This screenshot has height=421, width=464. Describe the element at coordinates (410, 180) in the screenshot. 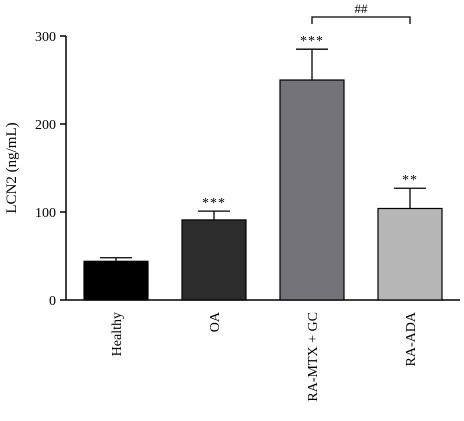

I see `significance-label: **` at that location.